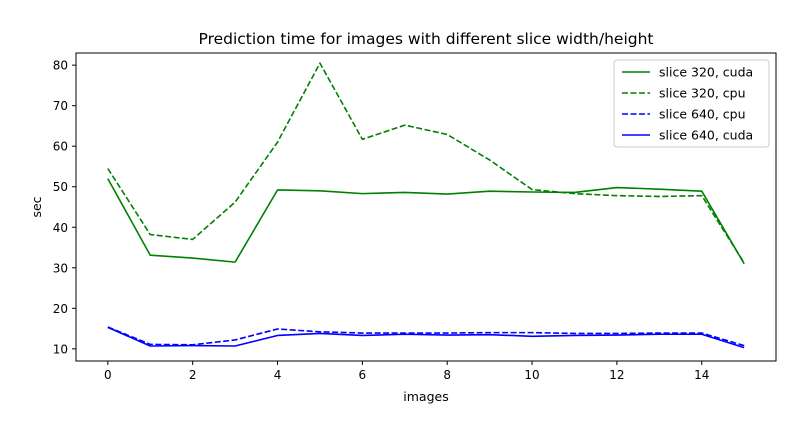 This screenshot has height=433, width=804. What do you see at coordinates (60, 268) in the screenshot?
I see `y-tick-label: 30` at bounding box center [60, 268].